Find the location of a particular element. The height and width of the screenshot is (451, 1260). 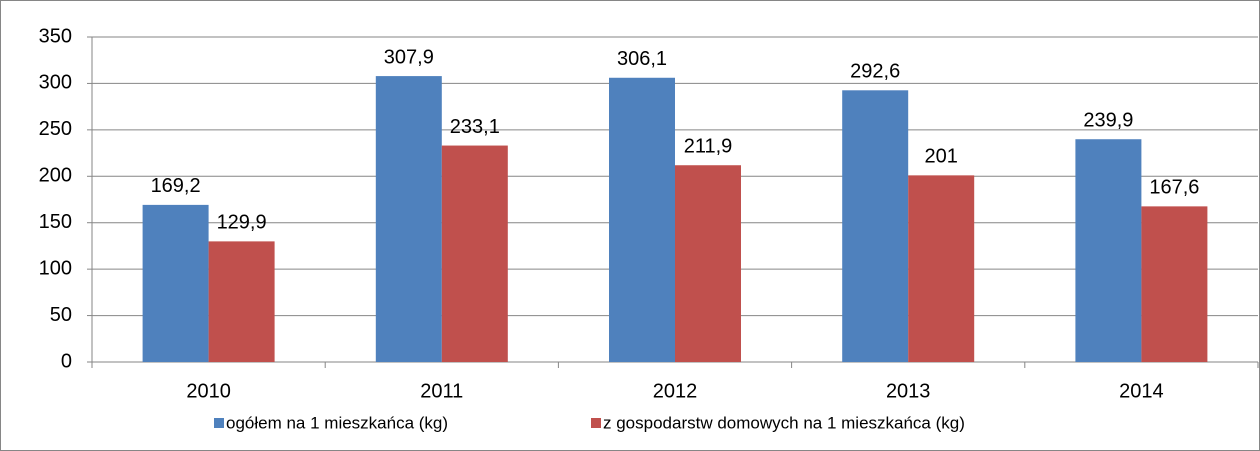

y-tick-label: 150 is located at coordinates (55, 222).